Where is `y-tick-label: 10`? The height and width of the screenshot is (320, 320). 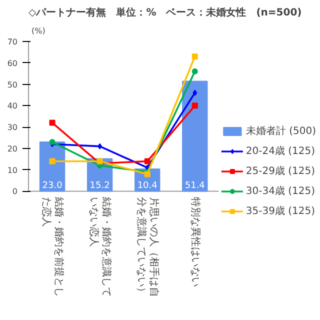 y-tick-label: 10 is located at coordinates (12, 170).